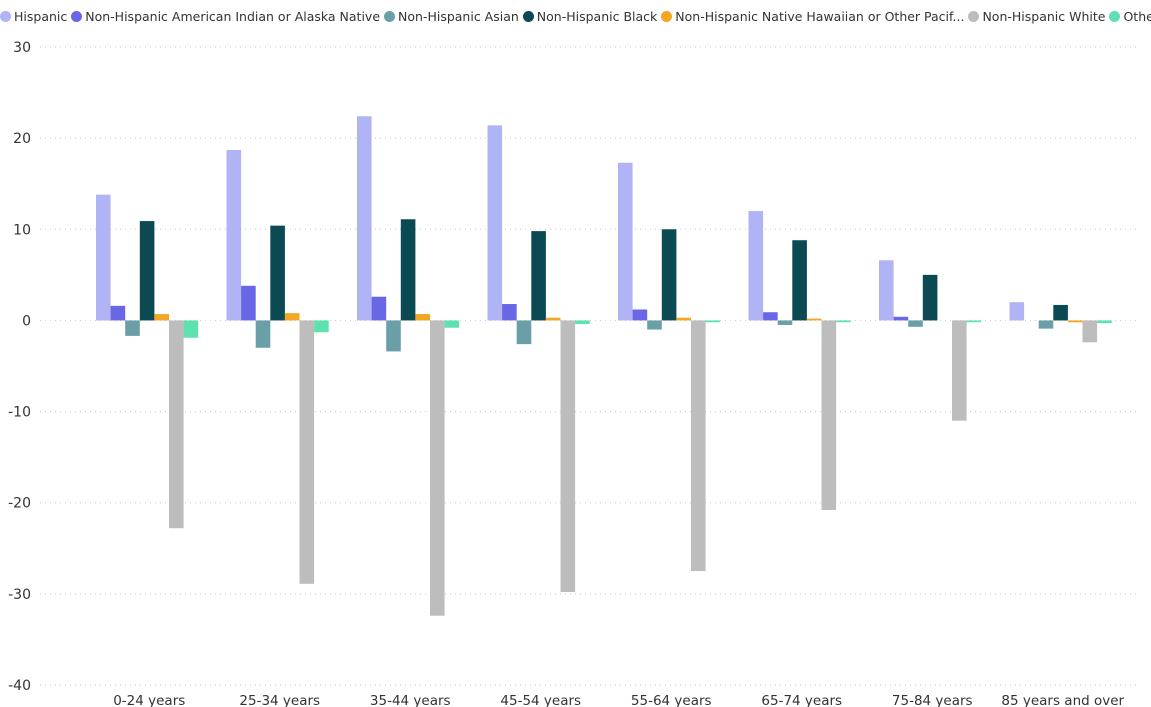 Image resolution: width=1151 pixels, height=707 pixels. What do you see at coordinates (22, 139) in the screenshot?
I see `y-tick-label: 20` at bounding box center [22, 139].